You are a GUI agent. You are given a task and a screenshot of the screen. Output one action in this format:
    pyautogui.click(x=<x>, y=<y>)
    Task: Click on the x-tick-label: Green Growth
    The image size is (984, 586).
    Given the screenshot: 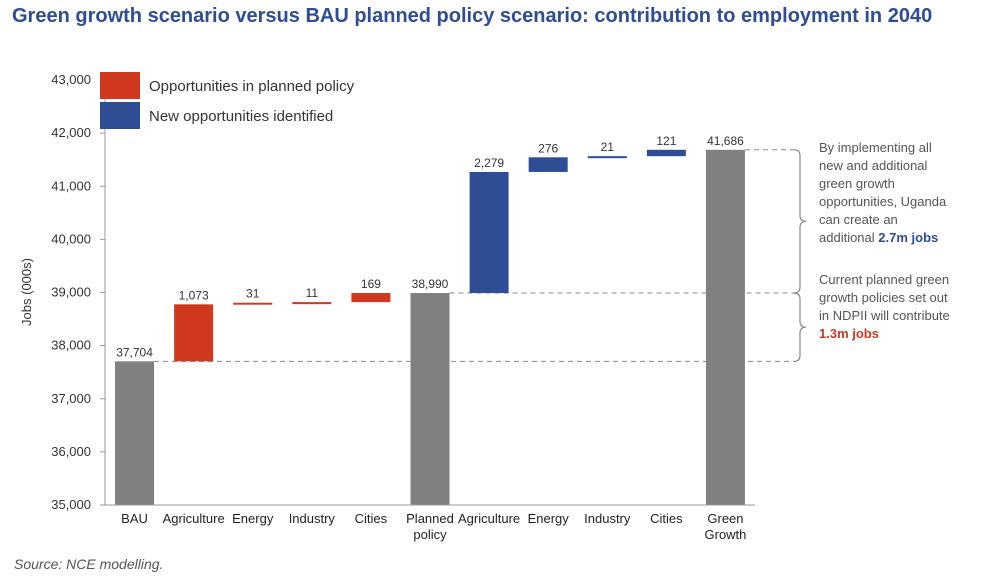 What is the action you would take?
    pyautogui.click(x=726, y=526)
    